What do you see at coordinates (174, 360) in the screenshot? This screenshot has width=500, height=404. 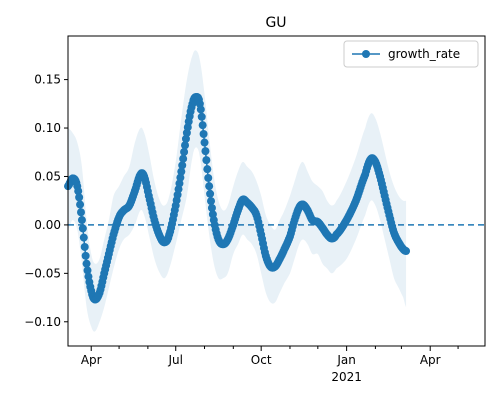 I see `x-tick-label: Jul` at bounding box center [174, 360].